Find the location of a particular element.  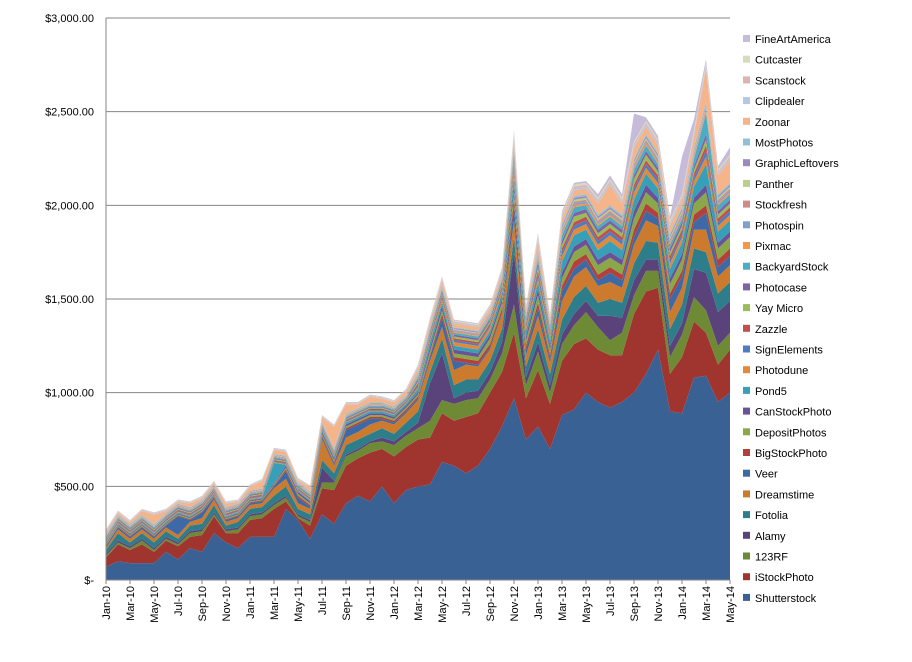

legend-swatch-clipdealer is located at coordinates (746, 101).